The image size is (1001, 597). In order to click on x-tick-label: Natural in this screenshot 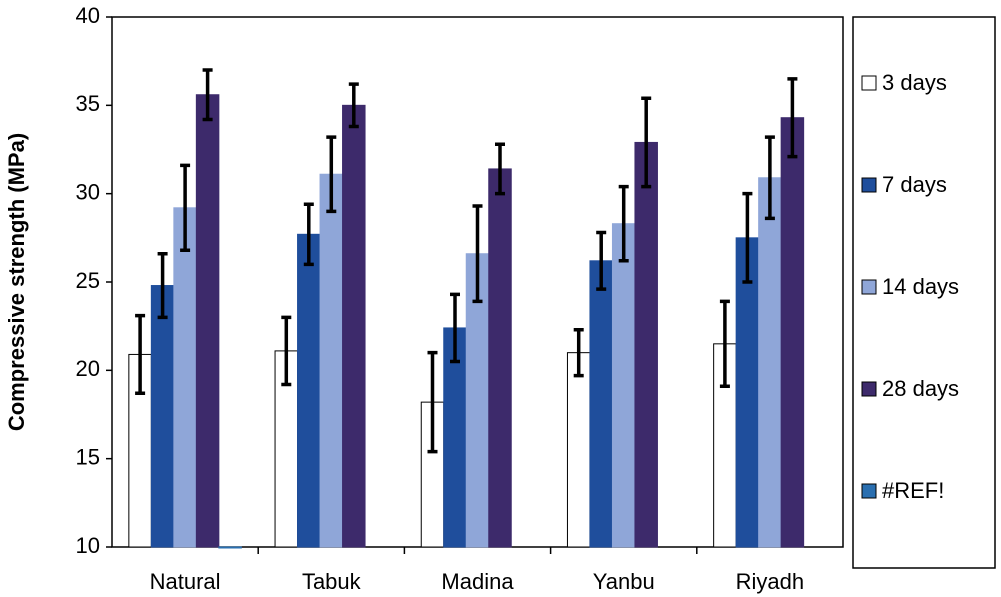, I will do `click(185, 581)`.